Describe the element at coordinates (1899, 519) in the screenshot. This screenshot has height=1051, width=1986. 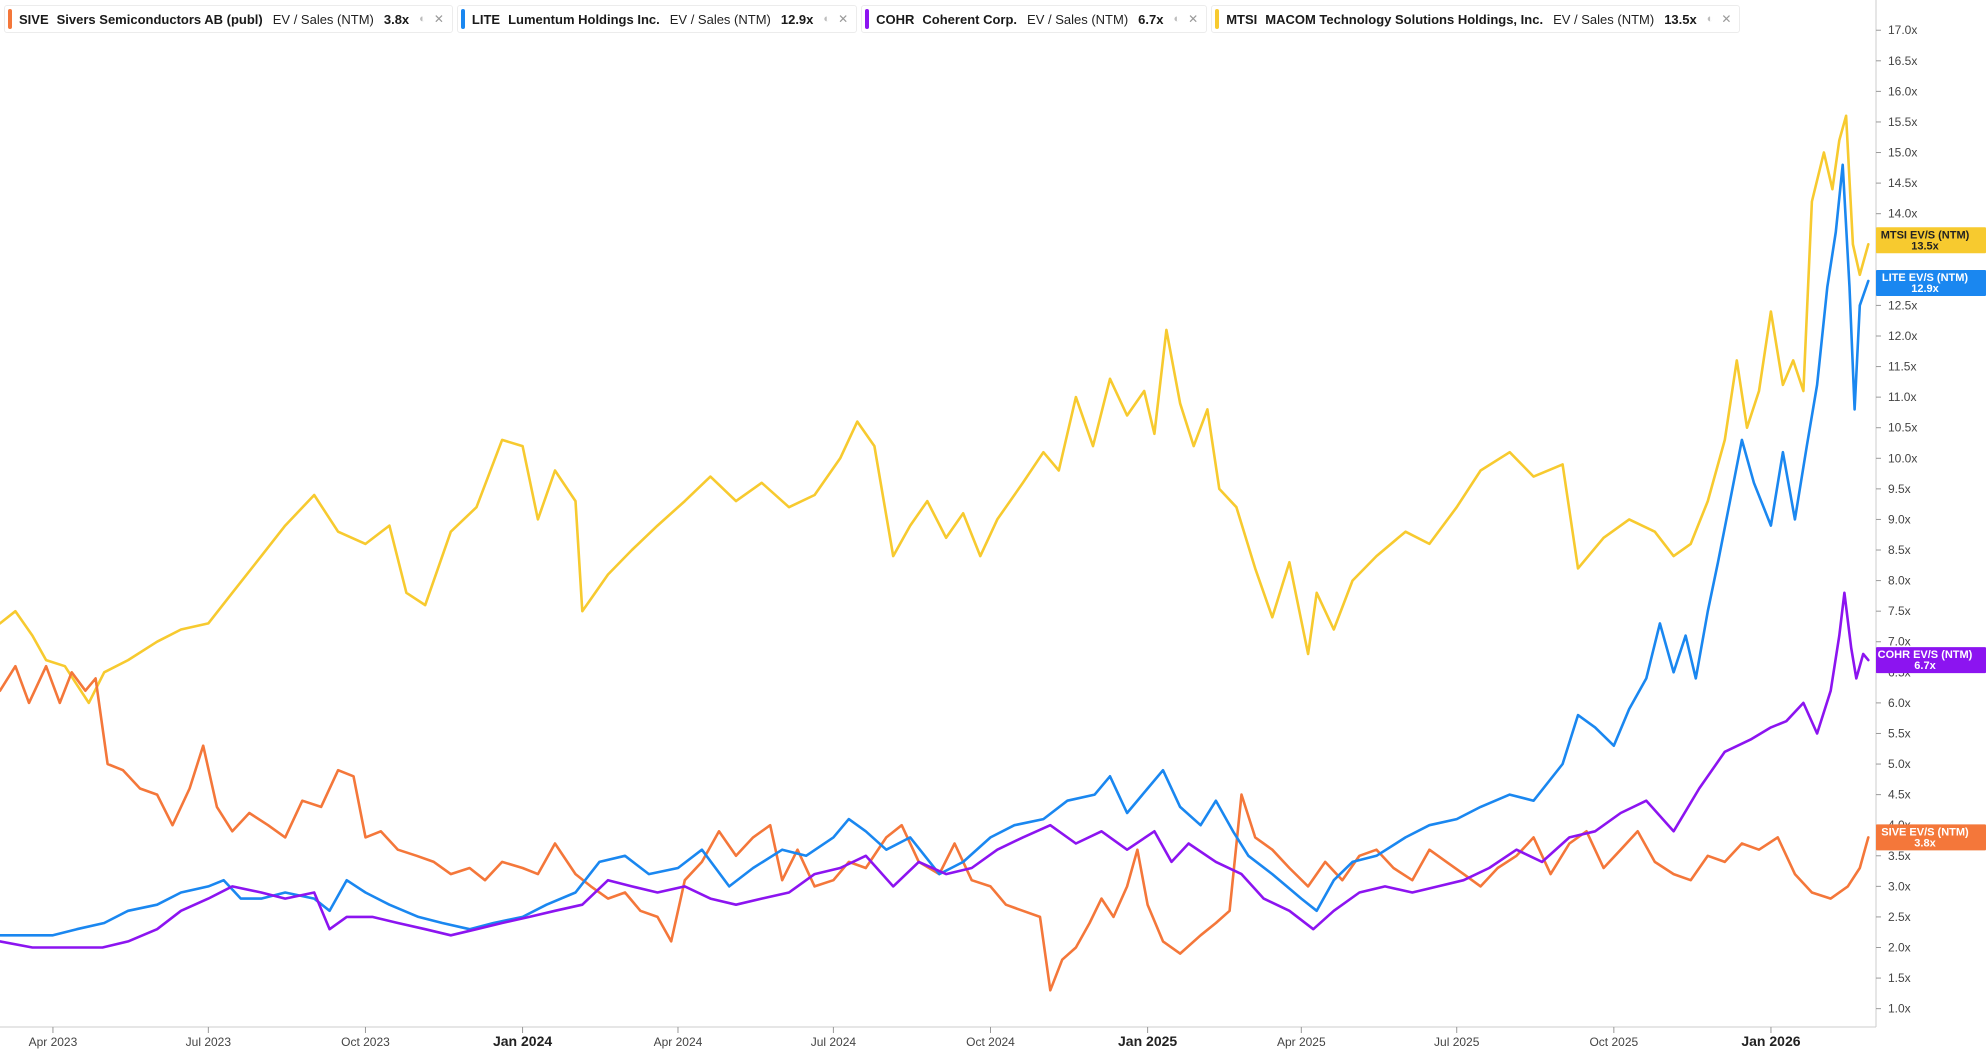
I see `y-tick-label: 9.0x` at that location.